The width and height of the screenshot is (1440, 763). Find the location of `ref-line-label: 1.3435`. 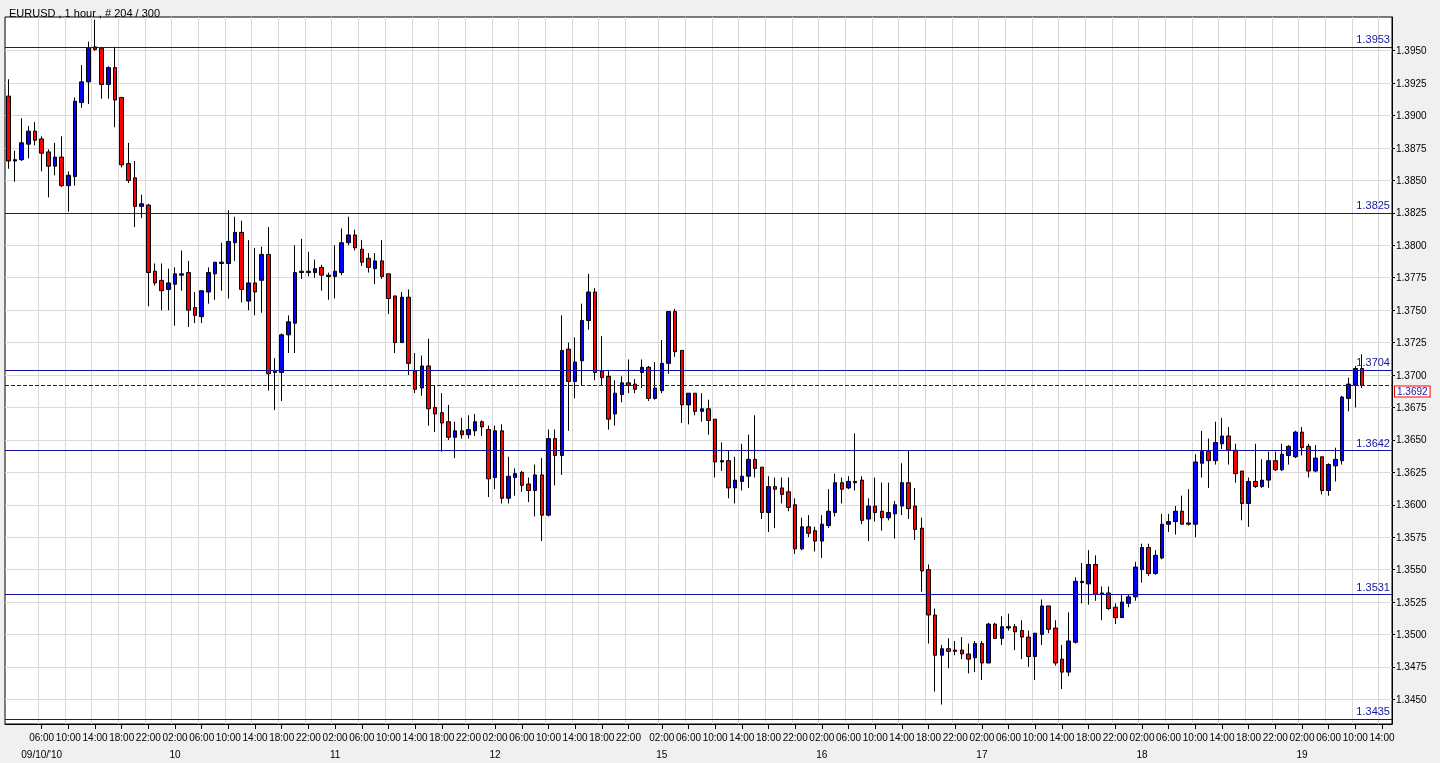

ref-line-label: 1.3435 is located at coordinates (1373, 711).